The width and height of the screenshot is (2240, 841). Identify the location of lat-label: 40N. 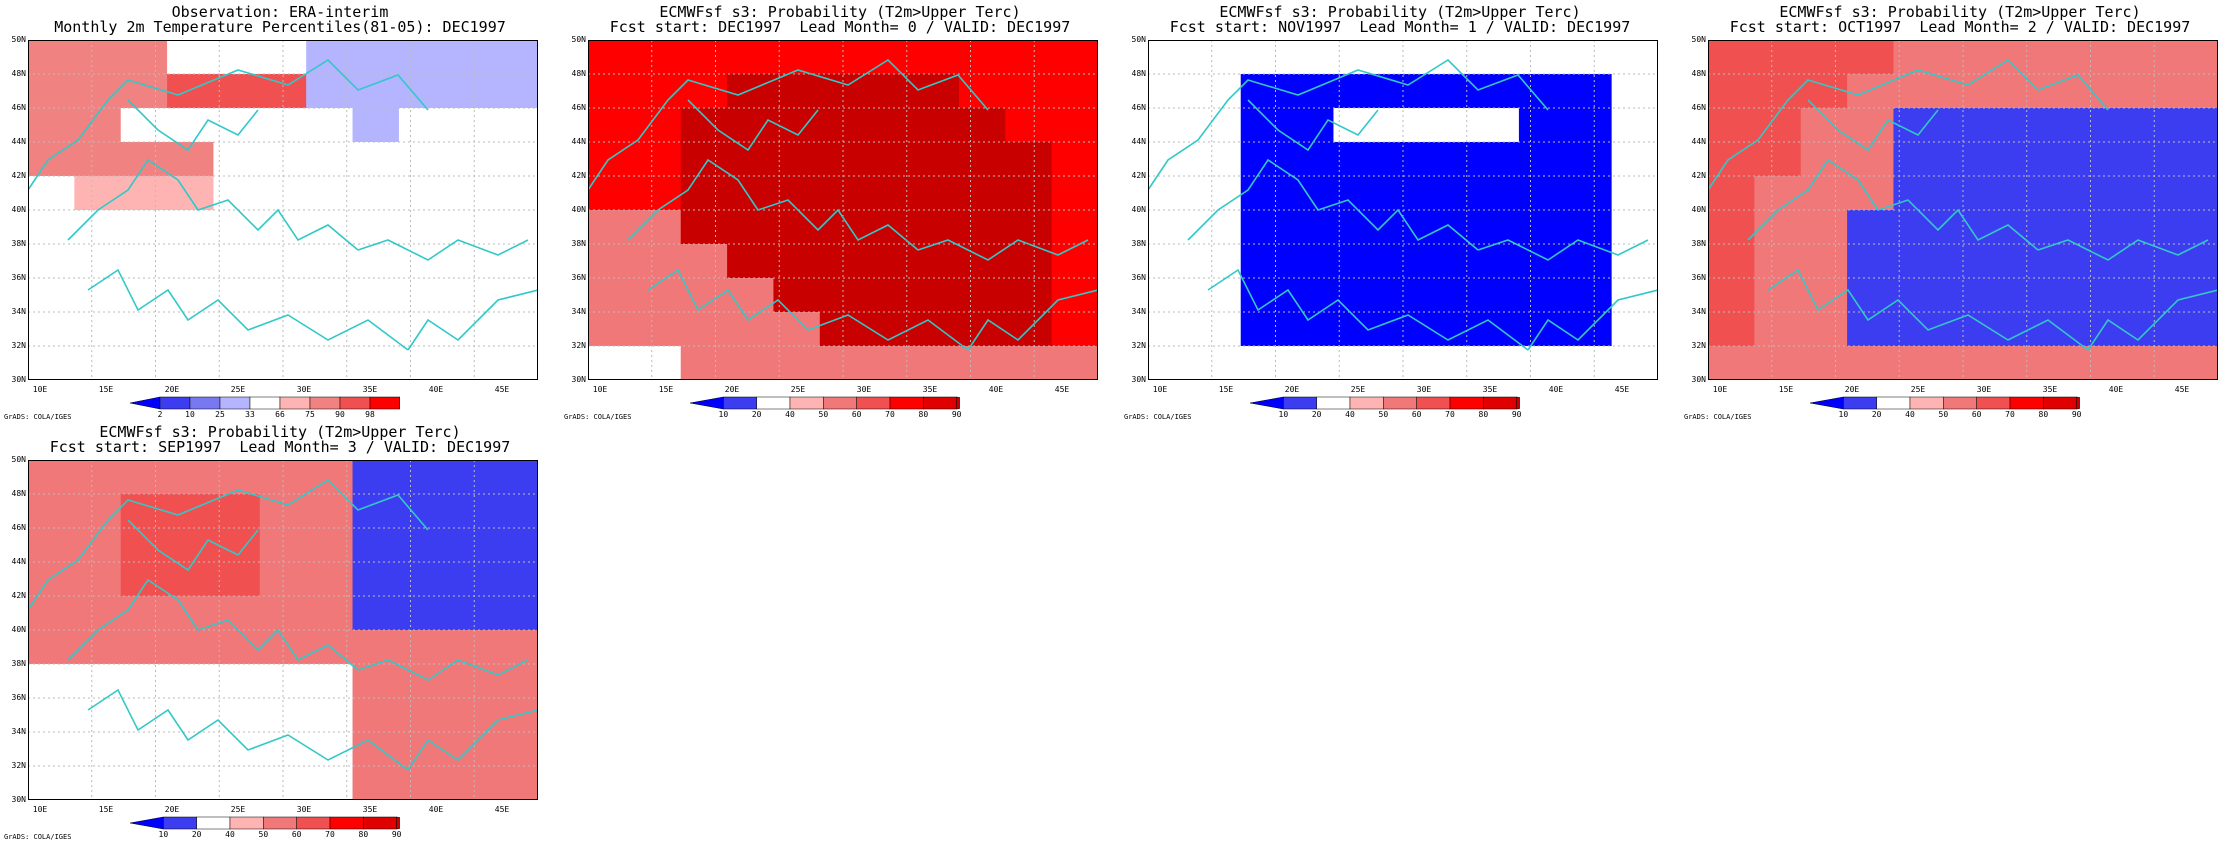
(1698, 209).